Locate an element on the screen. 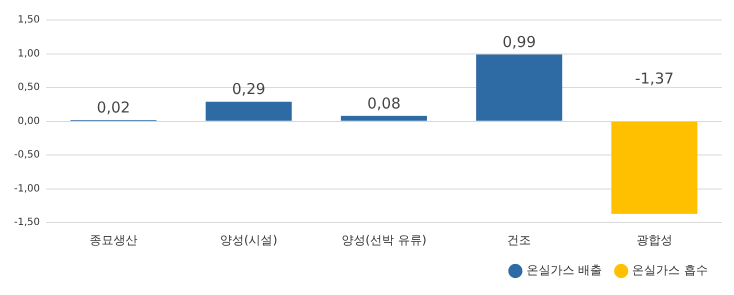 This screenshot has height=295, width=734. data-label: -1,37 is located at coordinates (654, 79).